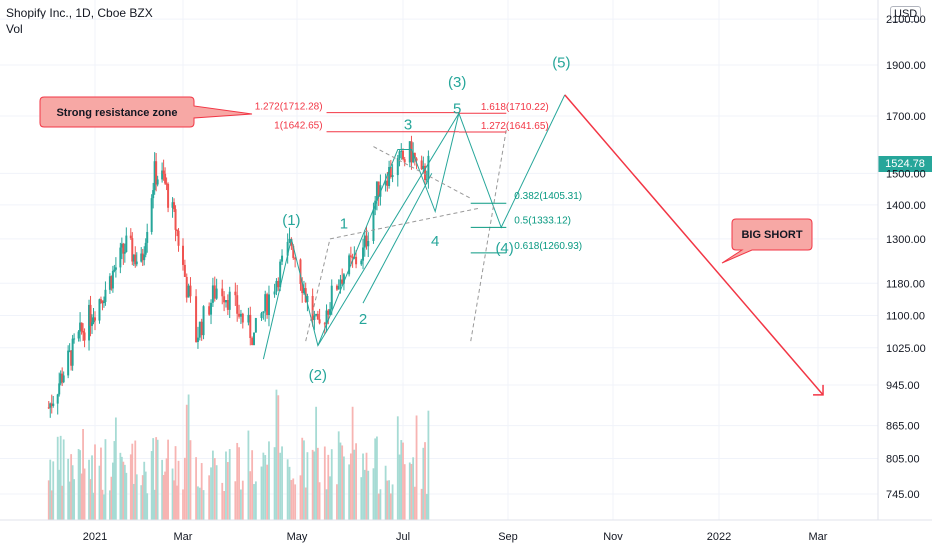  I want to click on fib-extension-label: 1.272(1641.65), so click(515, 126).